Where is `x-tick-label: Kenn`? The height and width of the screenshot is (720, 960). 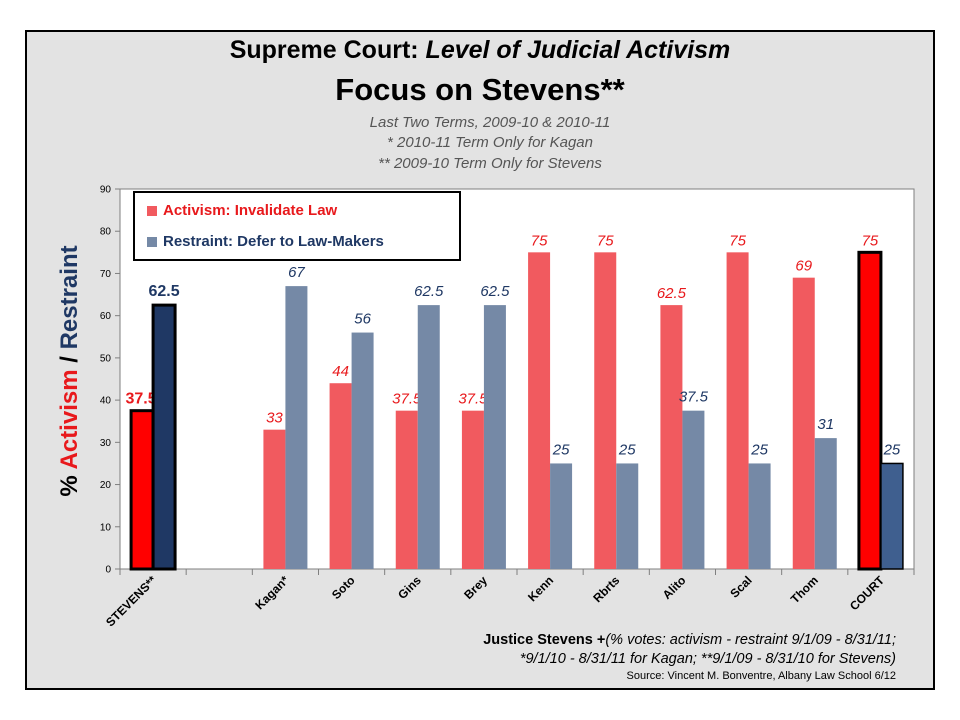
x-tick-label: Kenn is located at coordinates (540, 588).